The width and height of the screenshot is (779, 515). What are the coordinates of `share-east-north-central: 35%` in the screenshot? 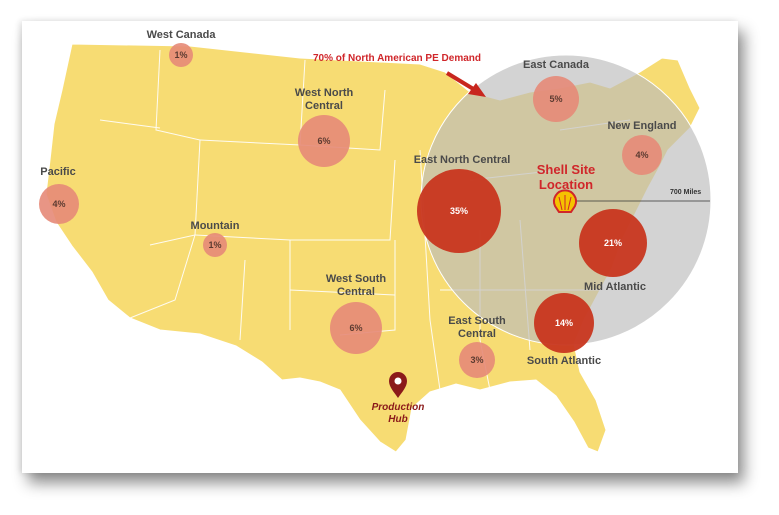 It's located at (458, 211).